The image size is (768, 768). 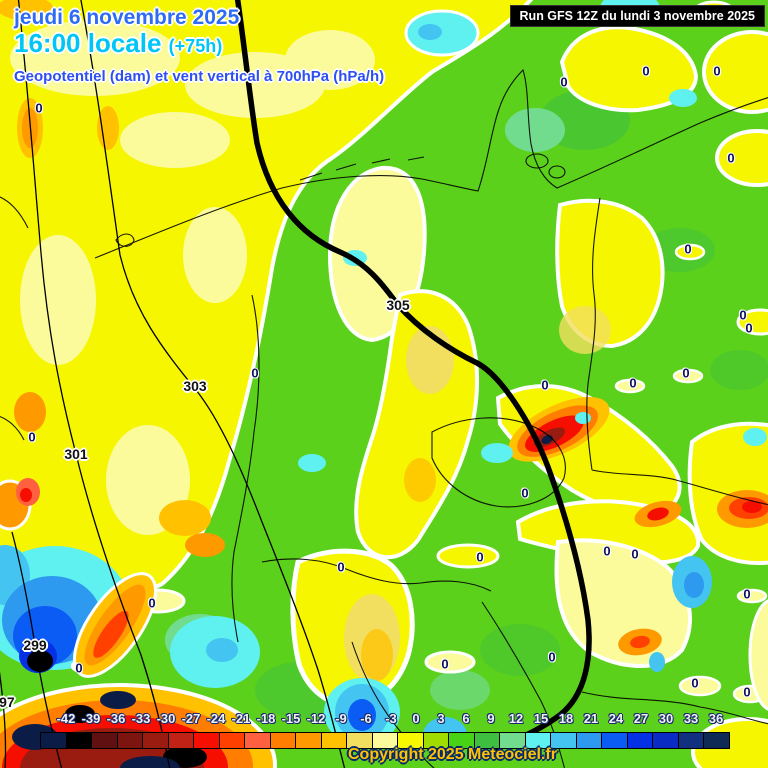 I want to click on forecast-offset: (+75h), so click(x=195, y=46).